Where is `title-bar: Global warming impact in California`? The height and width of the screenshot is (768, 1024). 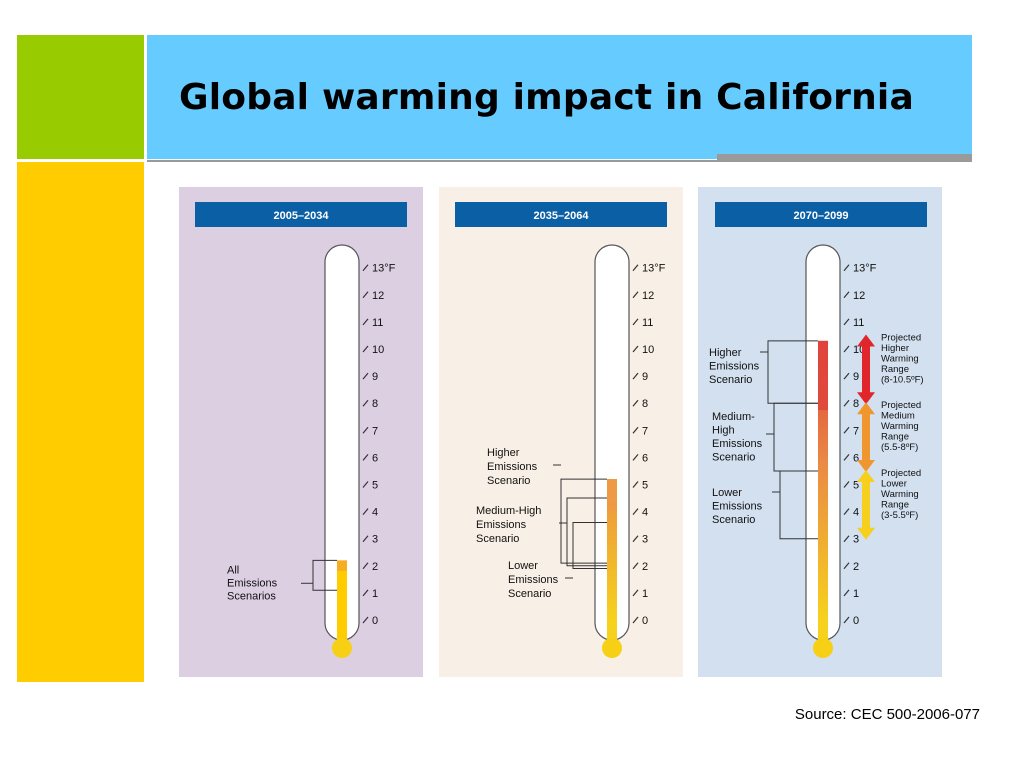
title-bar: Global warming impact in California is located at coordinates (559, 97).